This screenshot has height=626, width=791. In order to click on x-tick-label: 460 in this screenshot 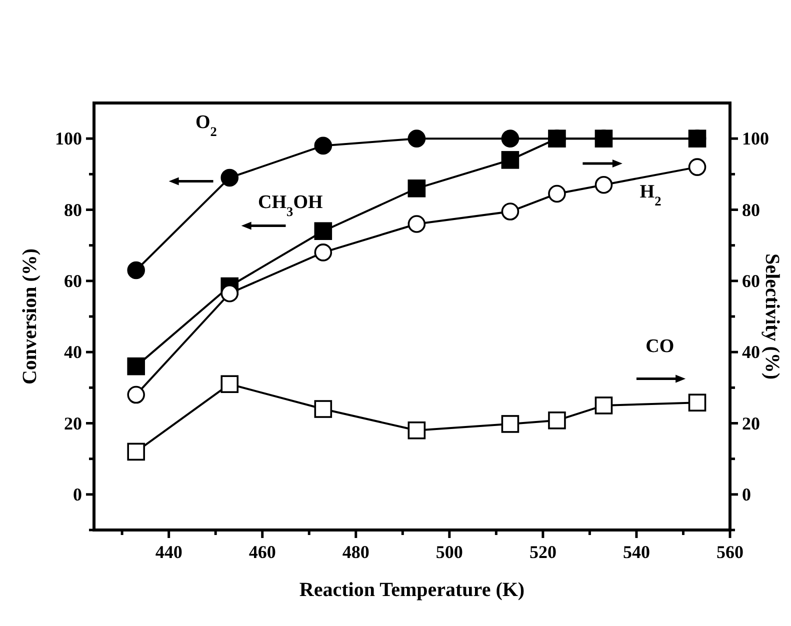, I will do `click(262, 552)`.